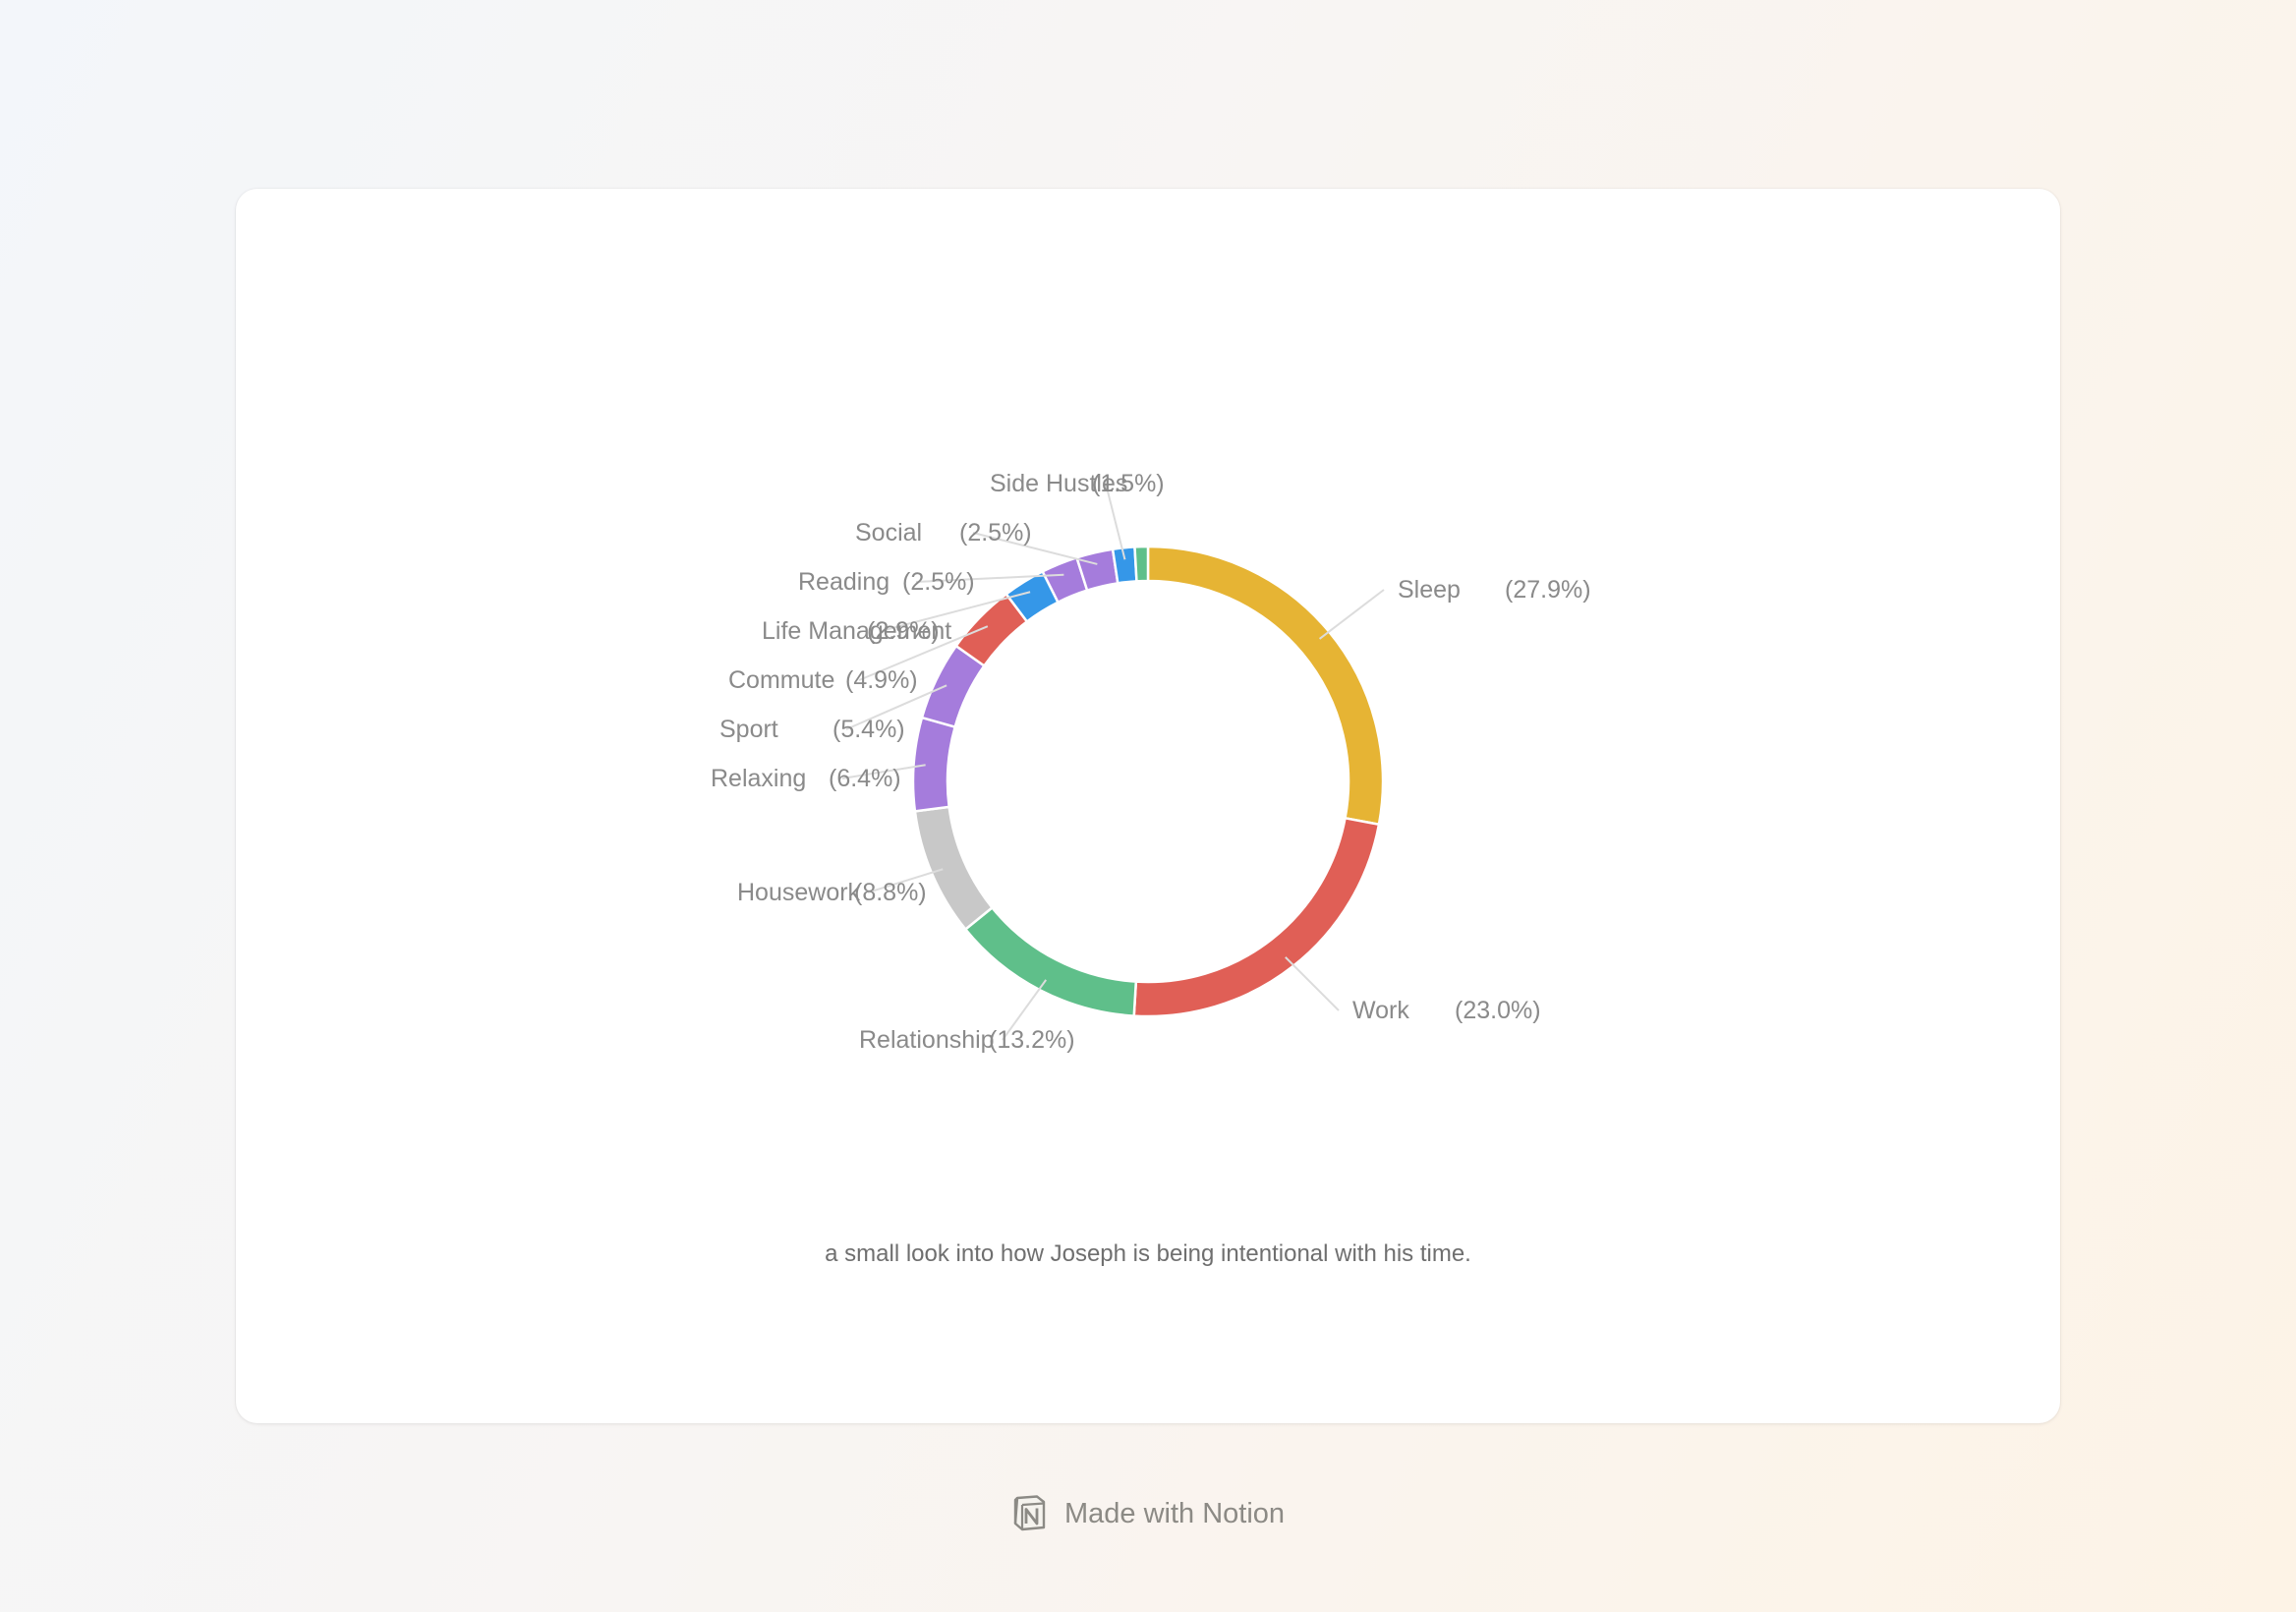  I want to click on slice-label-housework: Housework, so click(799, 892).